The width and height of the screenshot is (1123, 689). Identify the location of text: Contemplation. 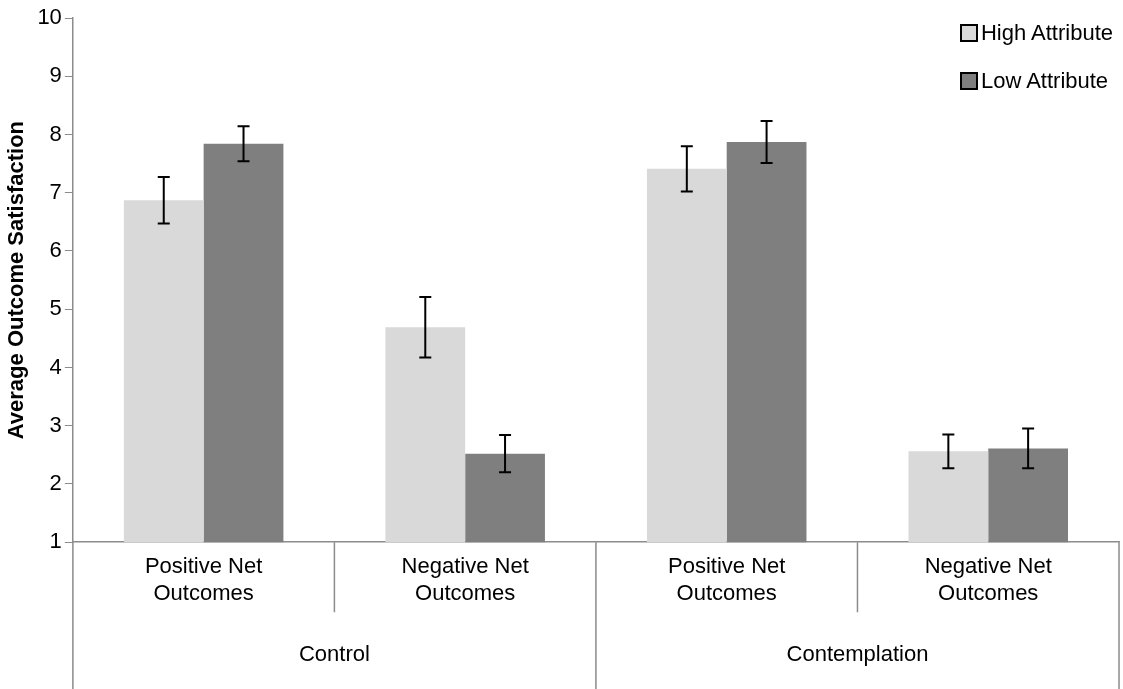
(857, 654).